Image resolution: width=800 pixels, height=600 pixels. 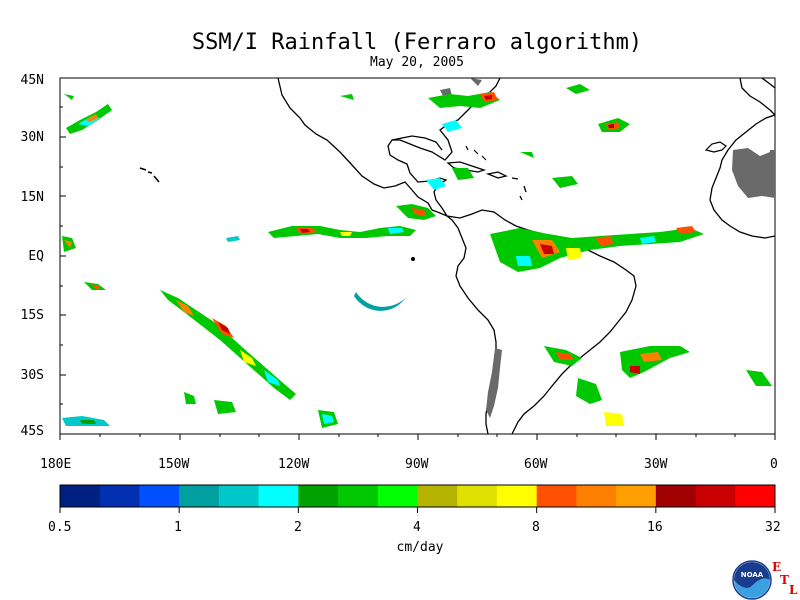 What do you see at coordinates (32, 315) in the screenshot?
I see `lat-label-15s: 15S` at bounding box center [32, 315].